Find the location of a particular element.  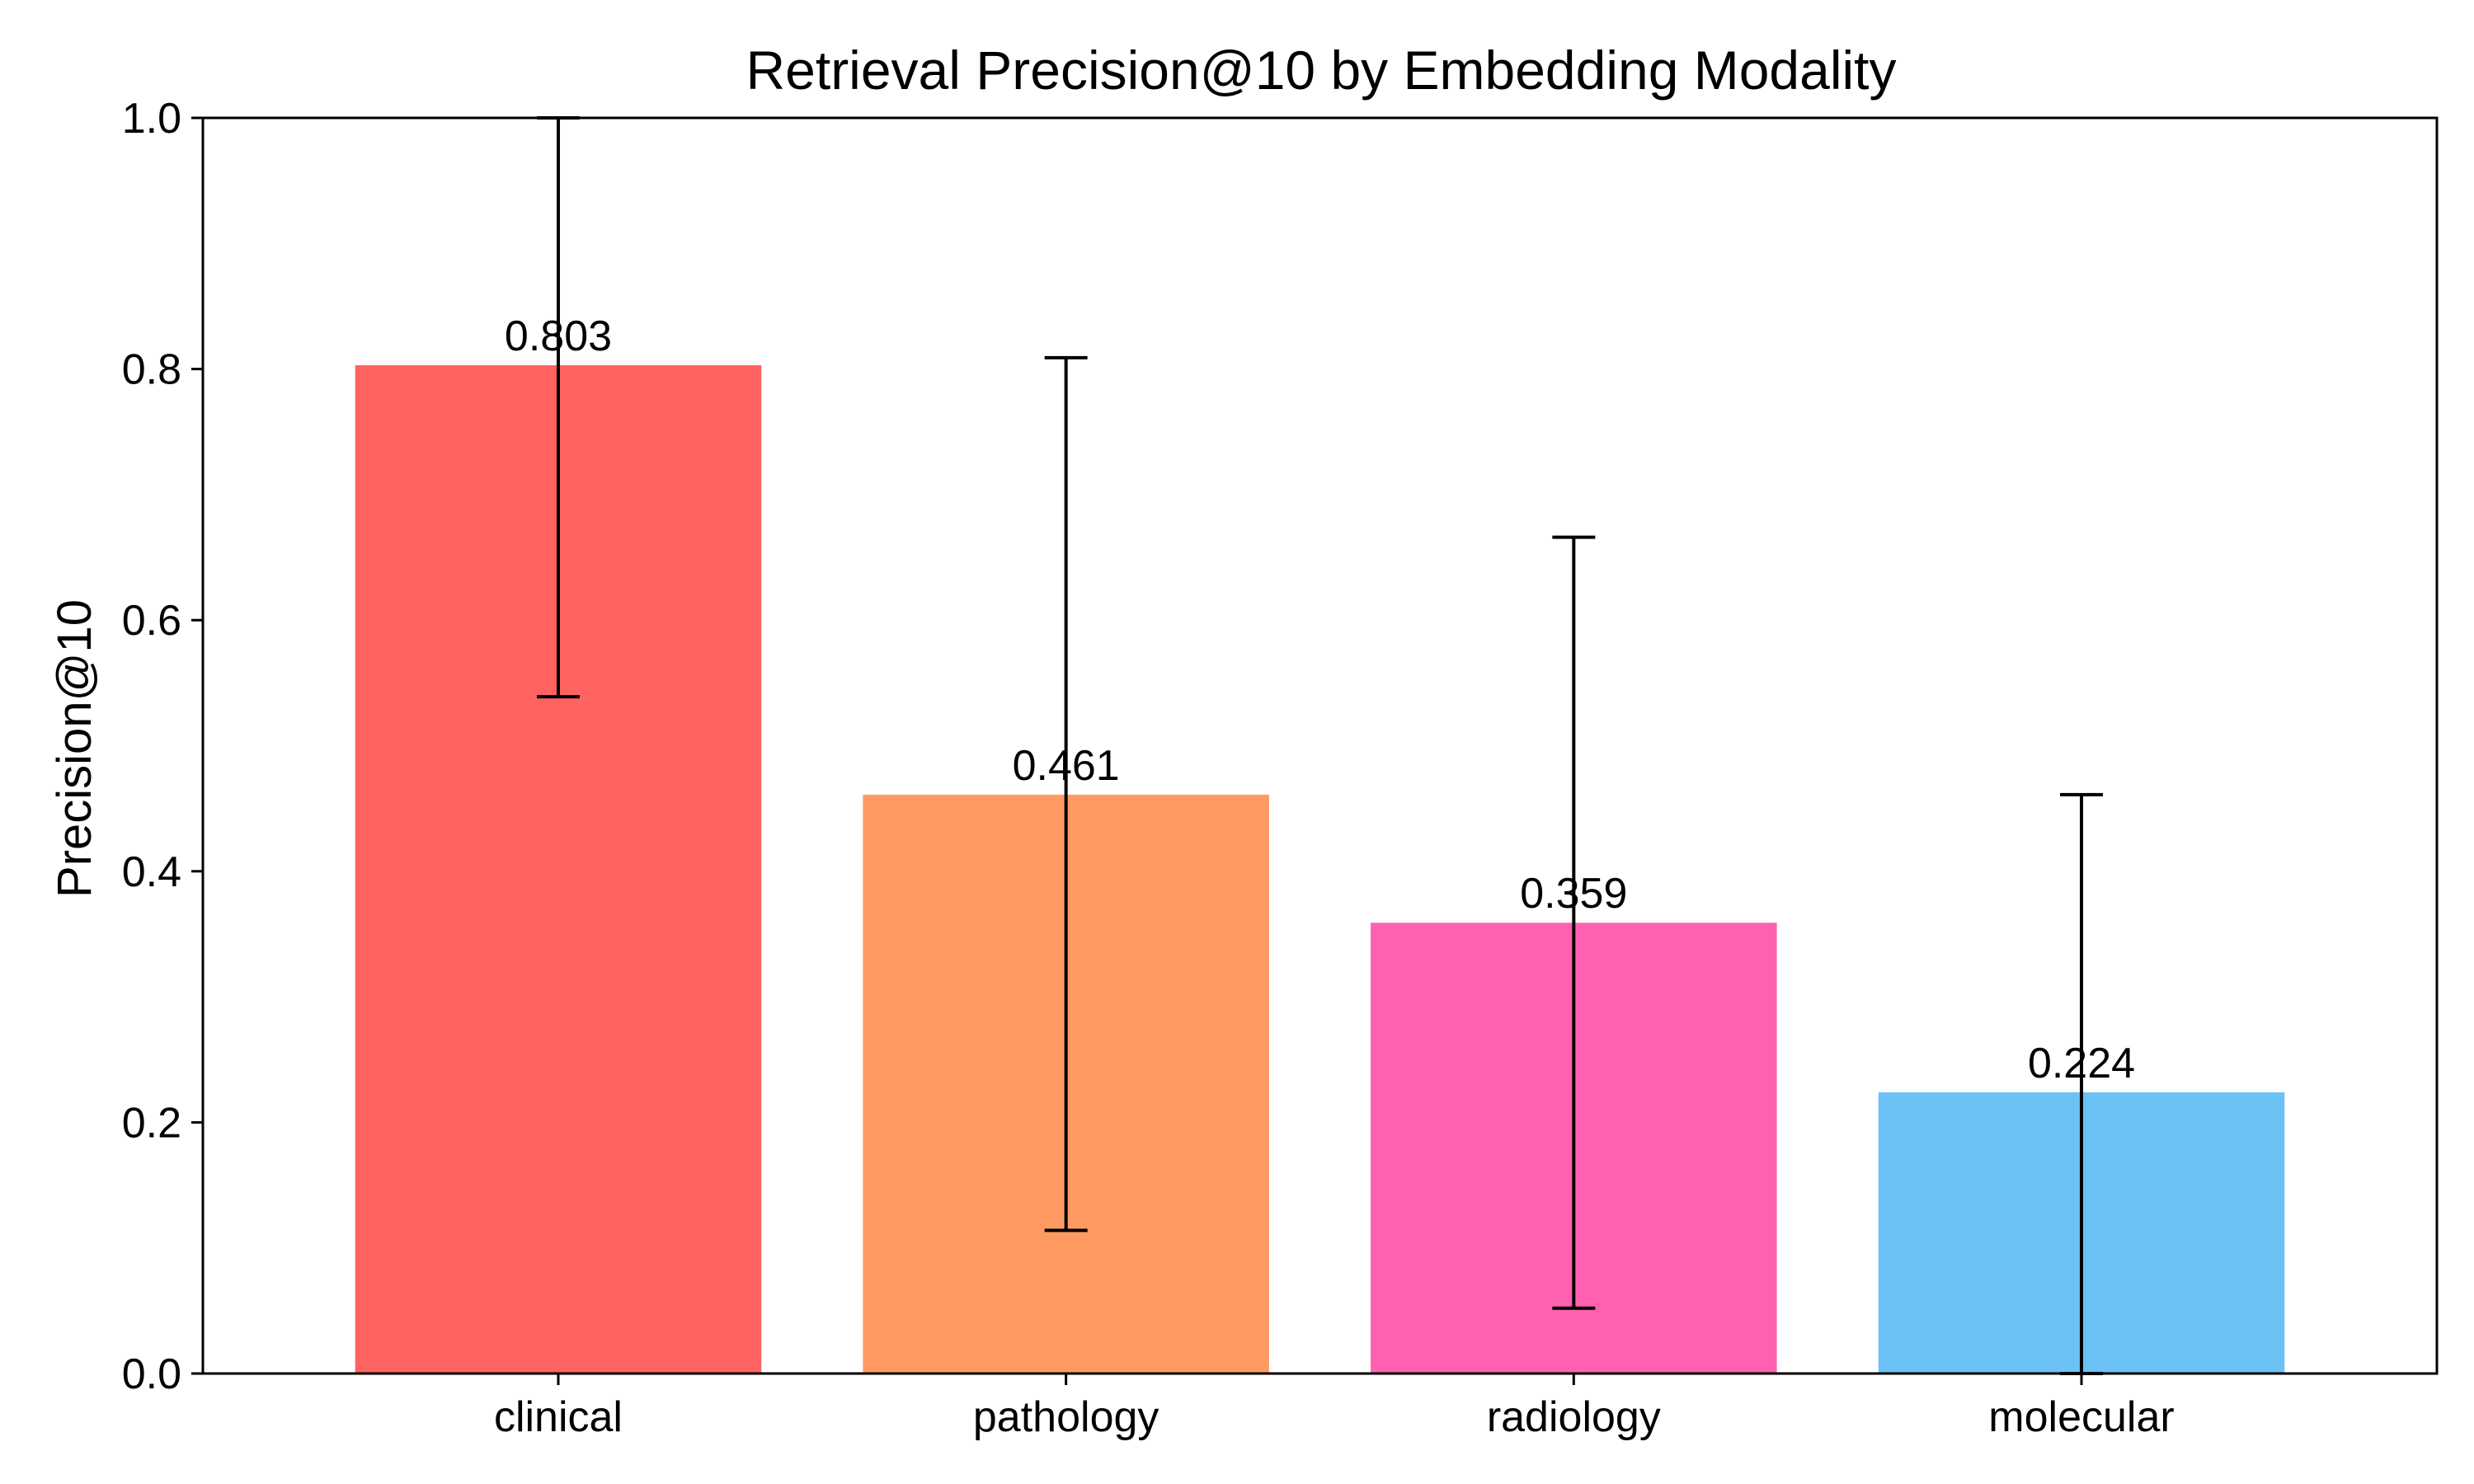

x-tick-label-pathology: pathology is located at coordinates (1066, 1417).